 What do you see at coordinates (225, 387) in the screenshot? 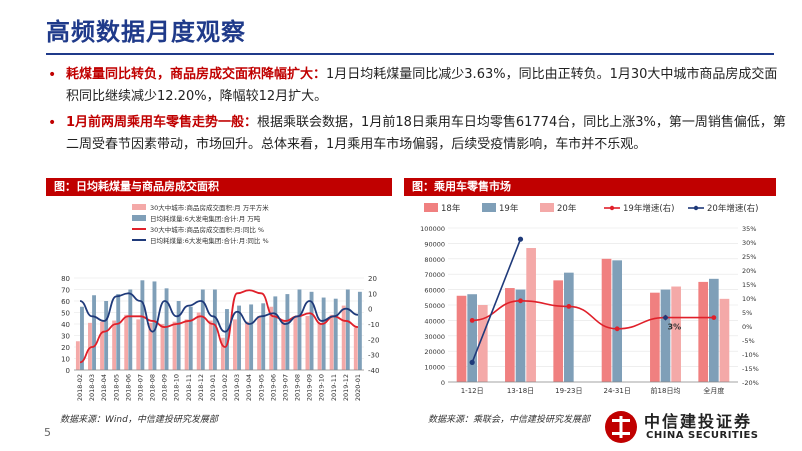
I see `x-tick-label: 2019-02` at bounding box center [225, 387].